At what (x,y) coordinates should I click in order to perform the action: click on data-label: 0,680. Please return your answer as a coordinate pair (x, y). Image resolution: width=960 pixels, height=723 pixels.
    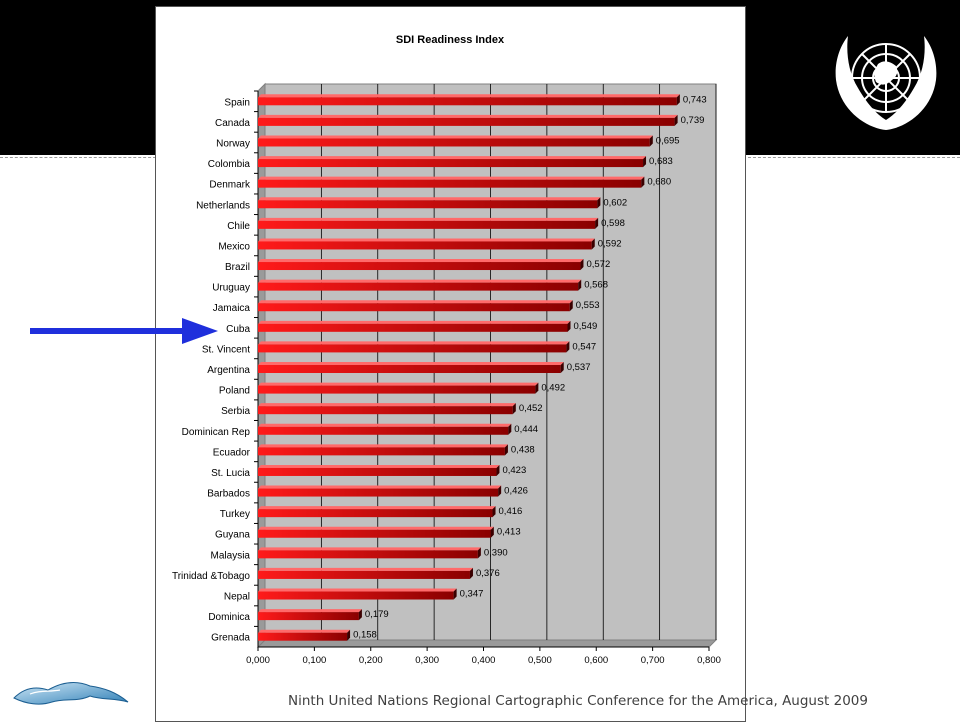
    Looking at the image, I should click on (659, 182).